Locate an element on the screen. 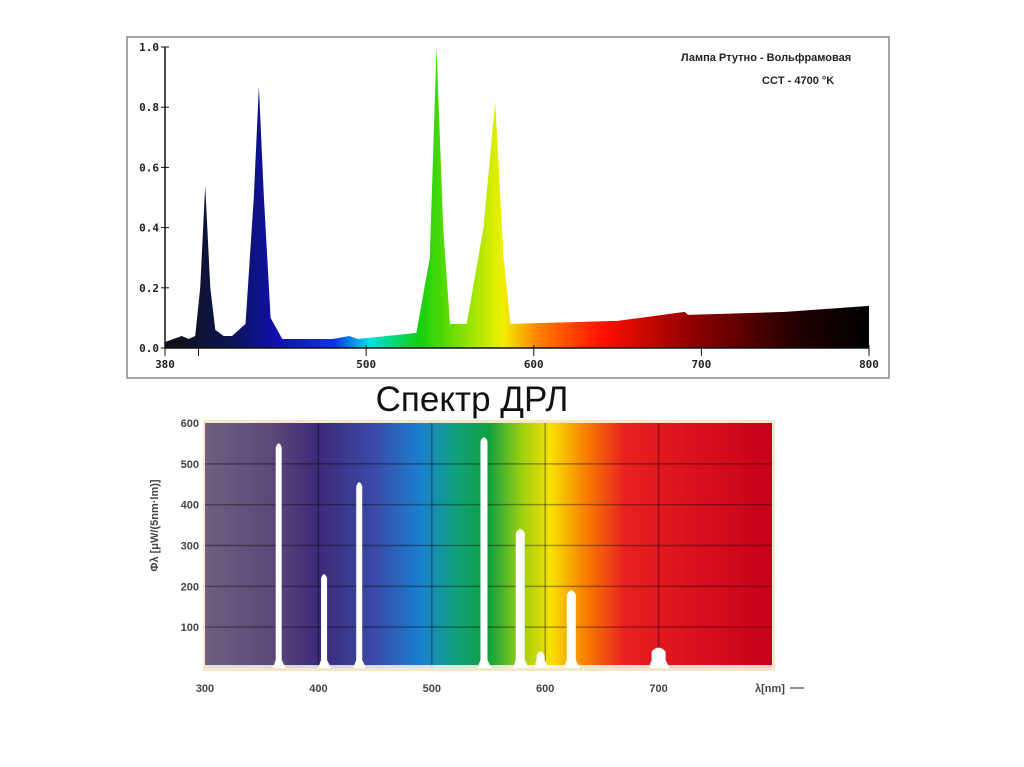 This screenshot has height=767, width=1024. figure-title: Спектр ДРЛ is located at coordinates (472, 399).